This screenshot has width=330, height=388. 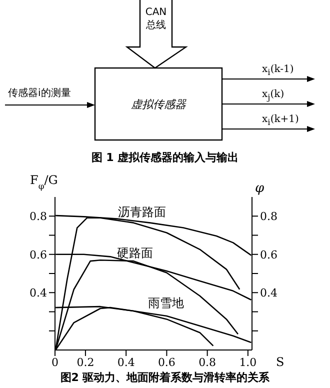 I want to click on text: CAN 总线, so click(x=156, y=19).